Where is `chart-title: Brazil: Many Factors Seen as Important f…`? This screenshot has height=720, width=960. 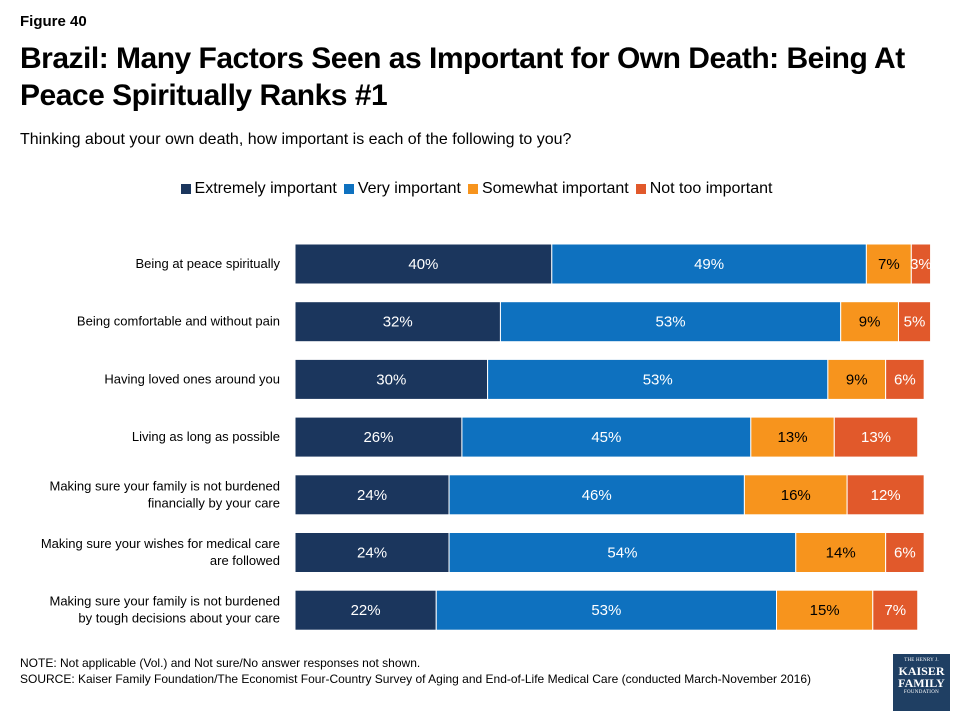 chart-title: Brazil: Many Factors Seen as Important f… is located at coordinates (462, 77).